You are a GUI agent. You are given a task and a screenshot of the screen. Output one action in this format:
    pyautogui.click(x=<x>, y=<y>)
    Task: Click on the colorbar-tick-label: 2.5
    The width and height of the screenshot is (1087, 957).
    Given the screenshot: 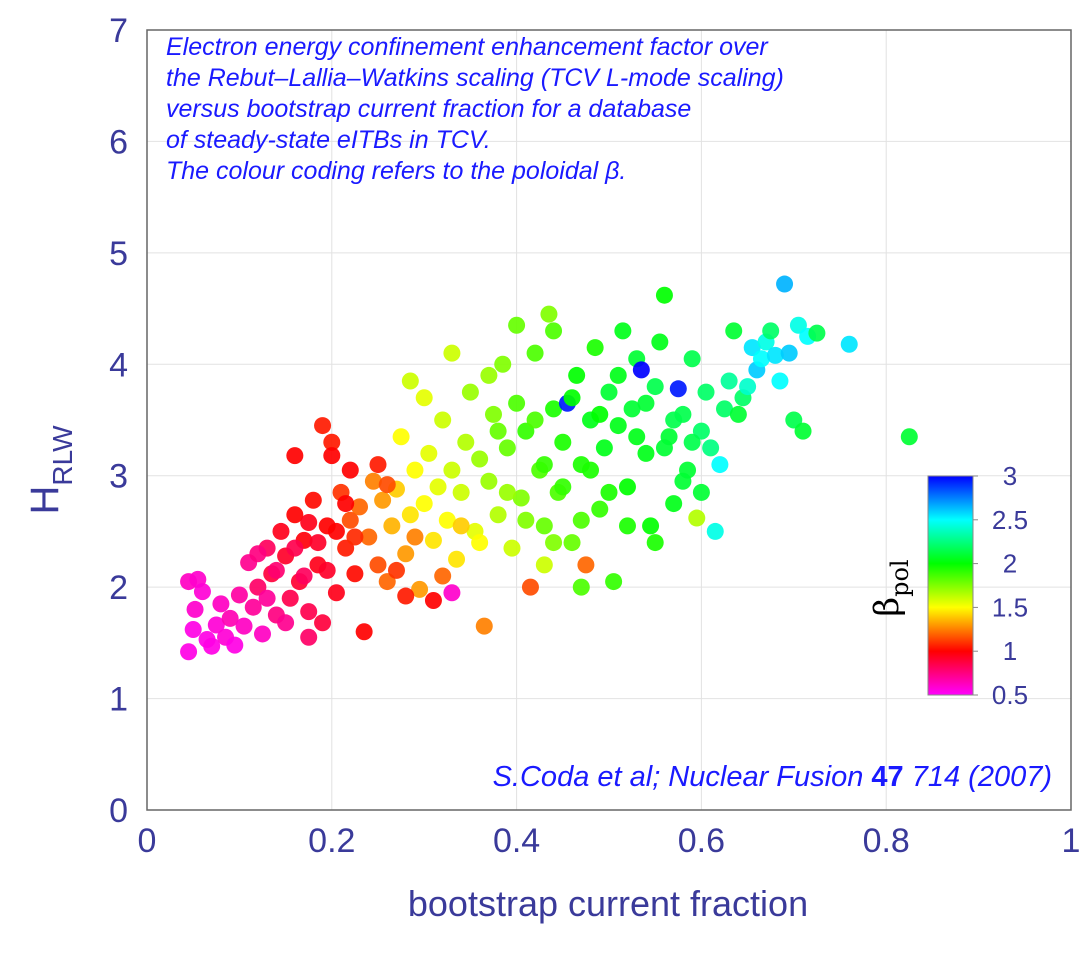 What is the action you would take?
    pyautogui.click(x=1010, y=520)
    